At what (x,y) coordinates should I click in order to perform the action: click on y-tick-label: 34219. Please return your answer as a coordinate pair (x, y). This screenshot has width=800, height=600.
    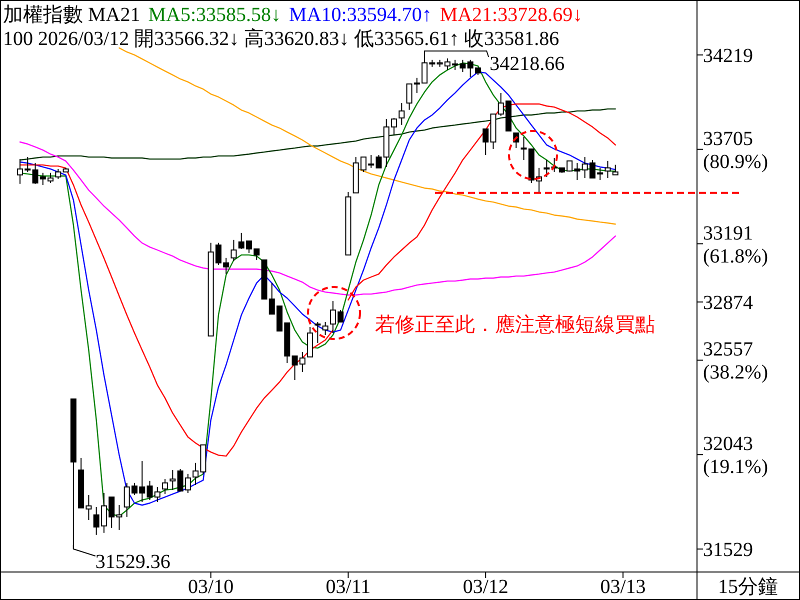
    Looking at the image, I should click on (728, 55).